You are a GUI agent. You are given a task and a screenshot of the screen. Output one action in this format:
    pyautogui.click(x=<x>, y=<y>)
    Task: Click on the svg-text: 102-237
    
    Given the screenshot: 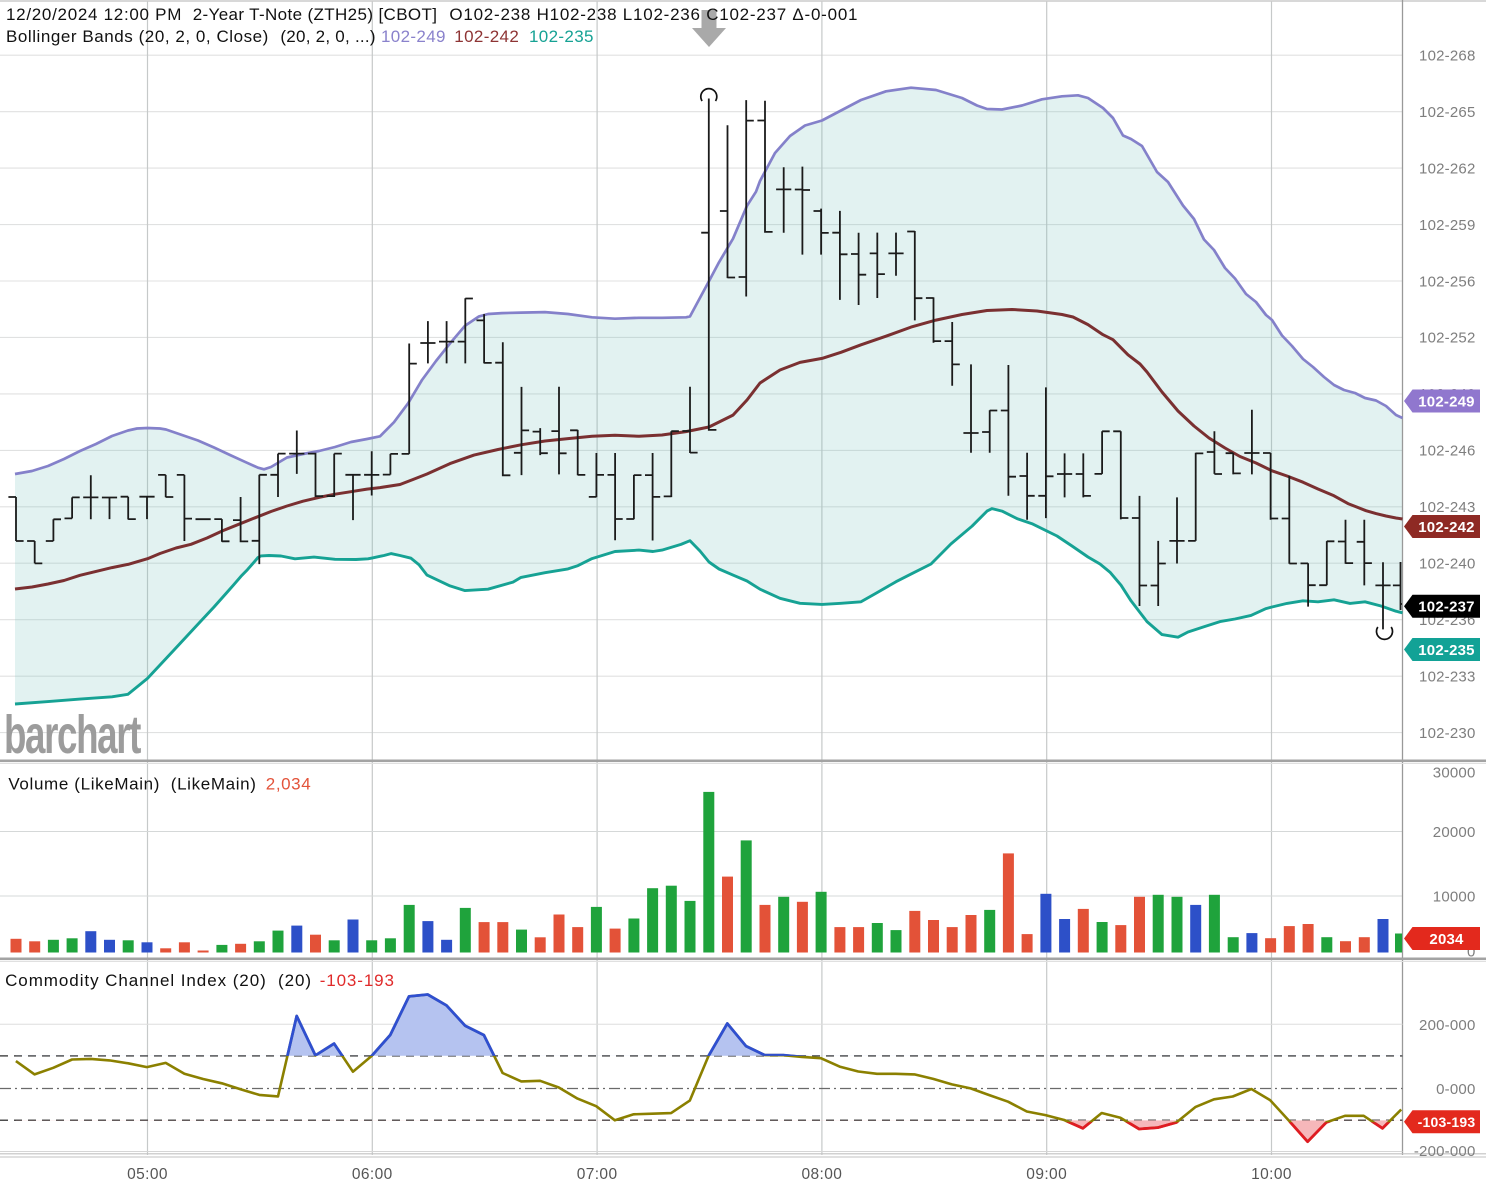 What is the action you would take?
    pyautogui.click(x=1446, y=607)
    